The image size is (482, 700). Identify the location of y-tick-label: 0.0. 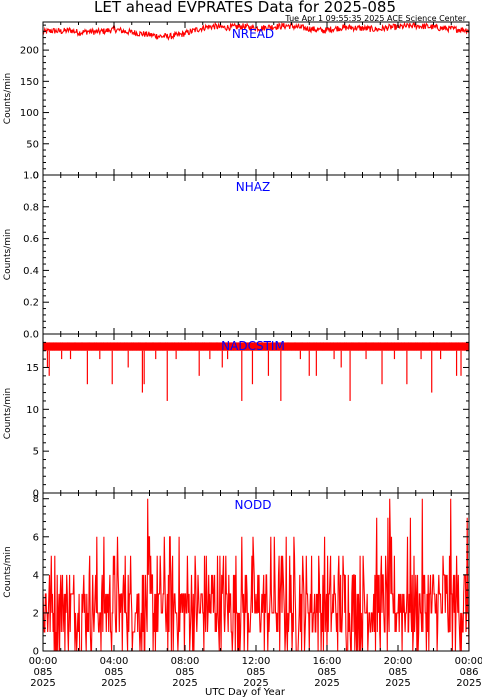
(31, 335).